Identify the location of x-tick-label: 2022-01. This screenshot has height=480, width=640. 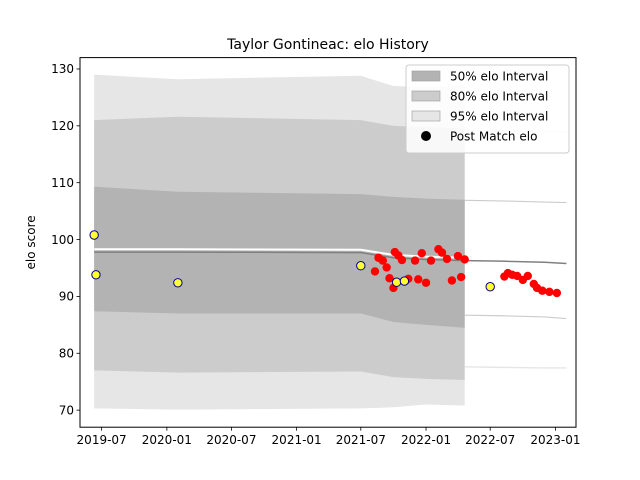
(426, 440).